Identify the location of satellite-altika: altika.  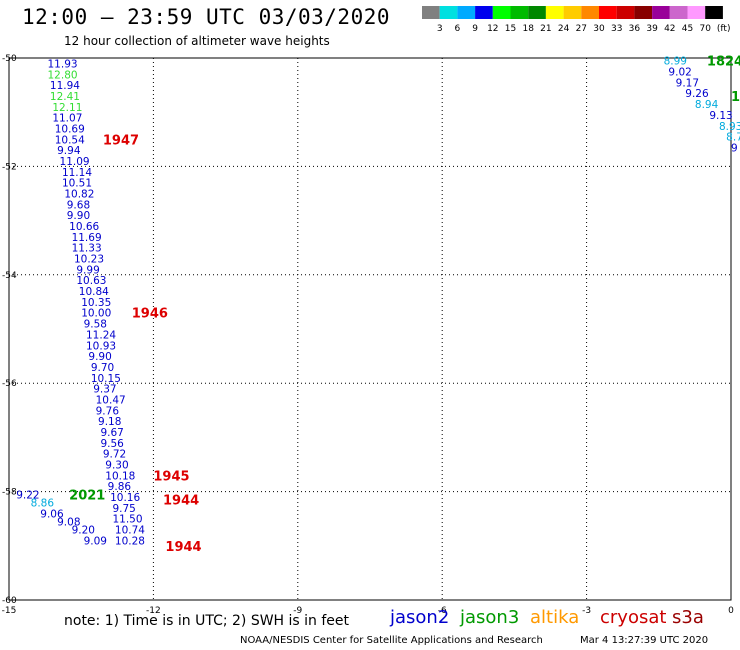
(555, 617).